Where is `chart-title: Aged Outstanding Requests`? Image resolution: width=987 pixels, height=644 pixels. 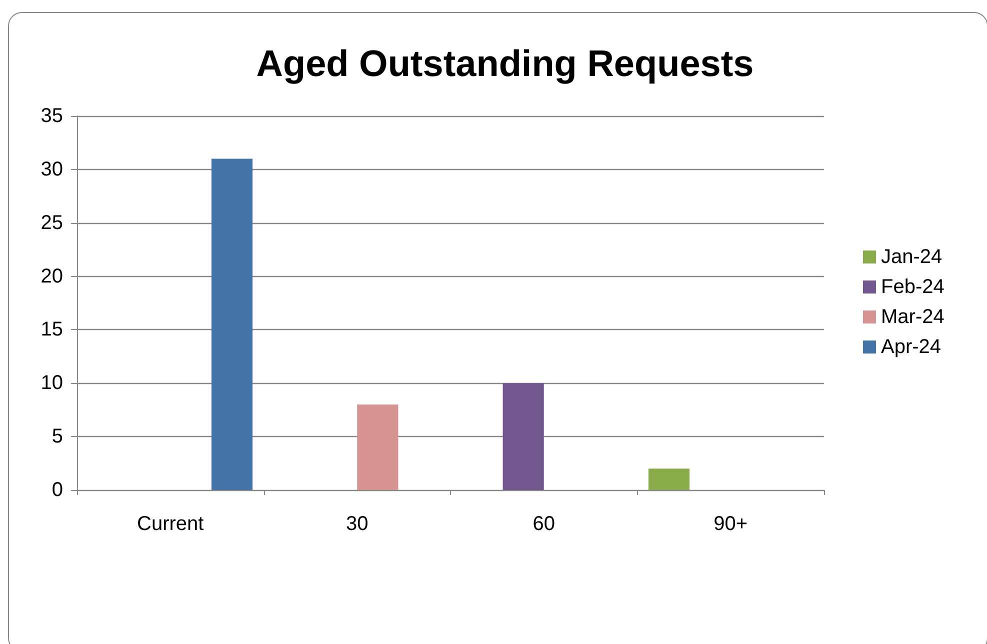 chart-title: Aged Outstanding Requests is located at coordinates (505, 63).